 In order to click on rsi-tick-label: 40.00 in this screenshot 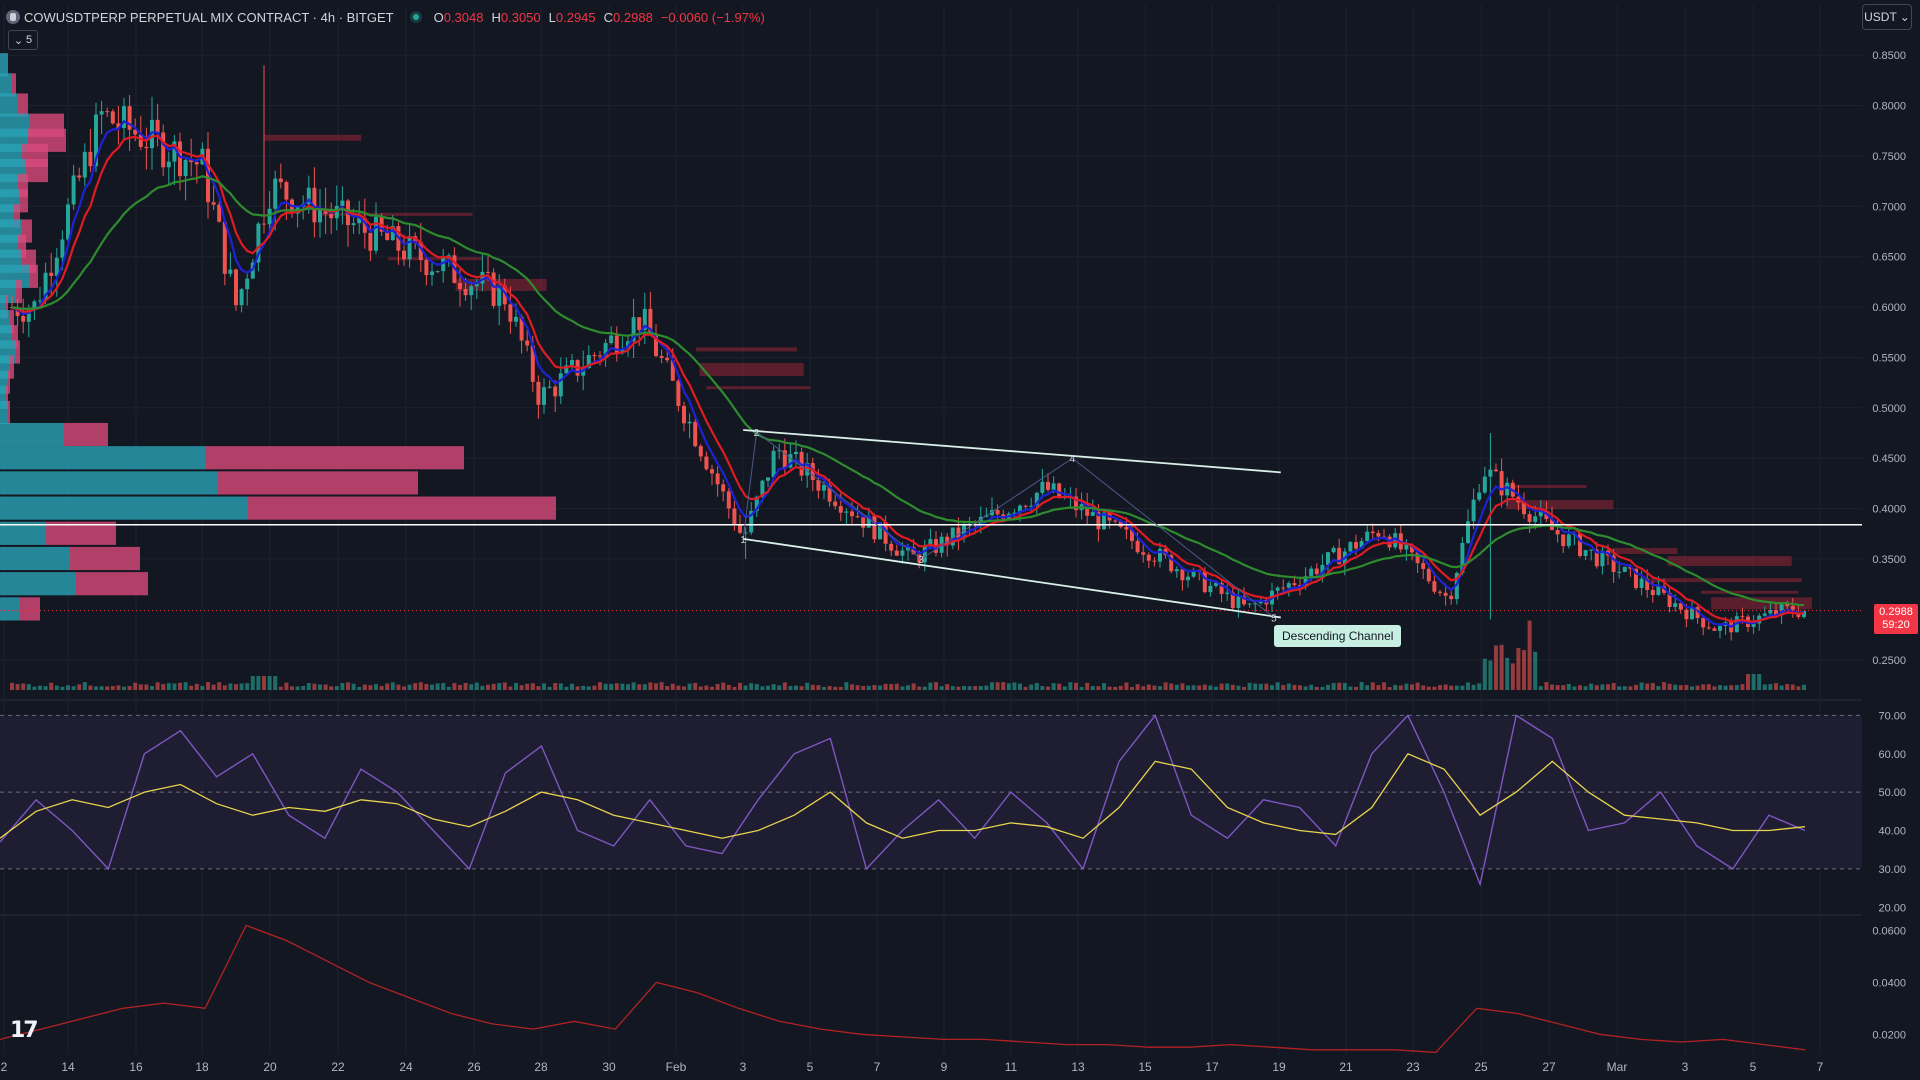, I will do `click(1892, 832)`.